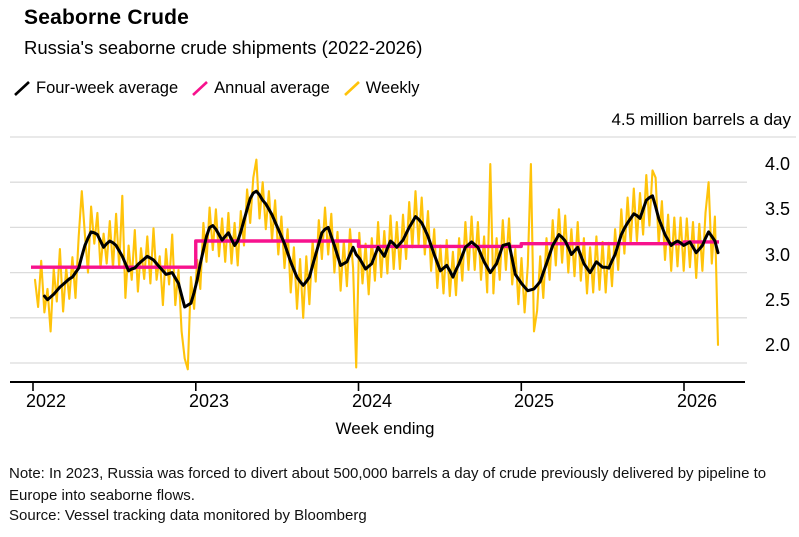  I want to click on legend-label: Four-week average, so click(107, 88).